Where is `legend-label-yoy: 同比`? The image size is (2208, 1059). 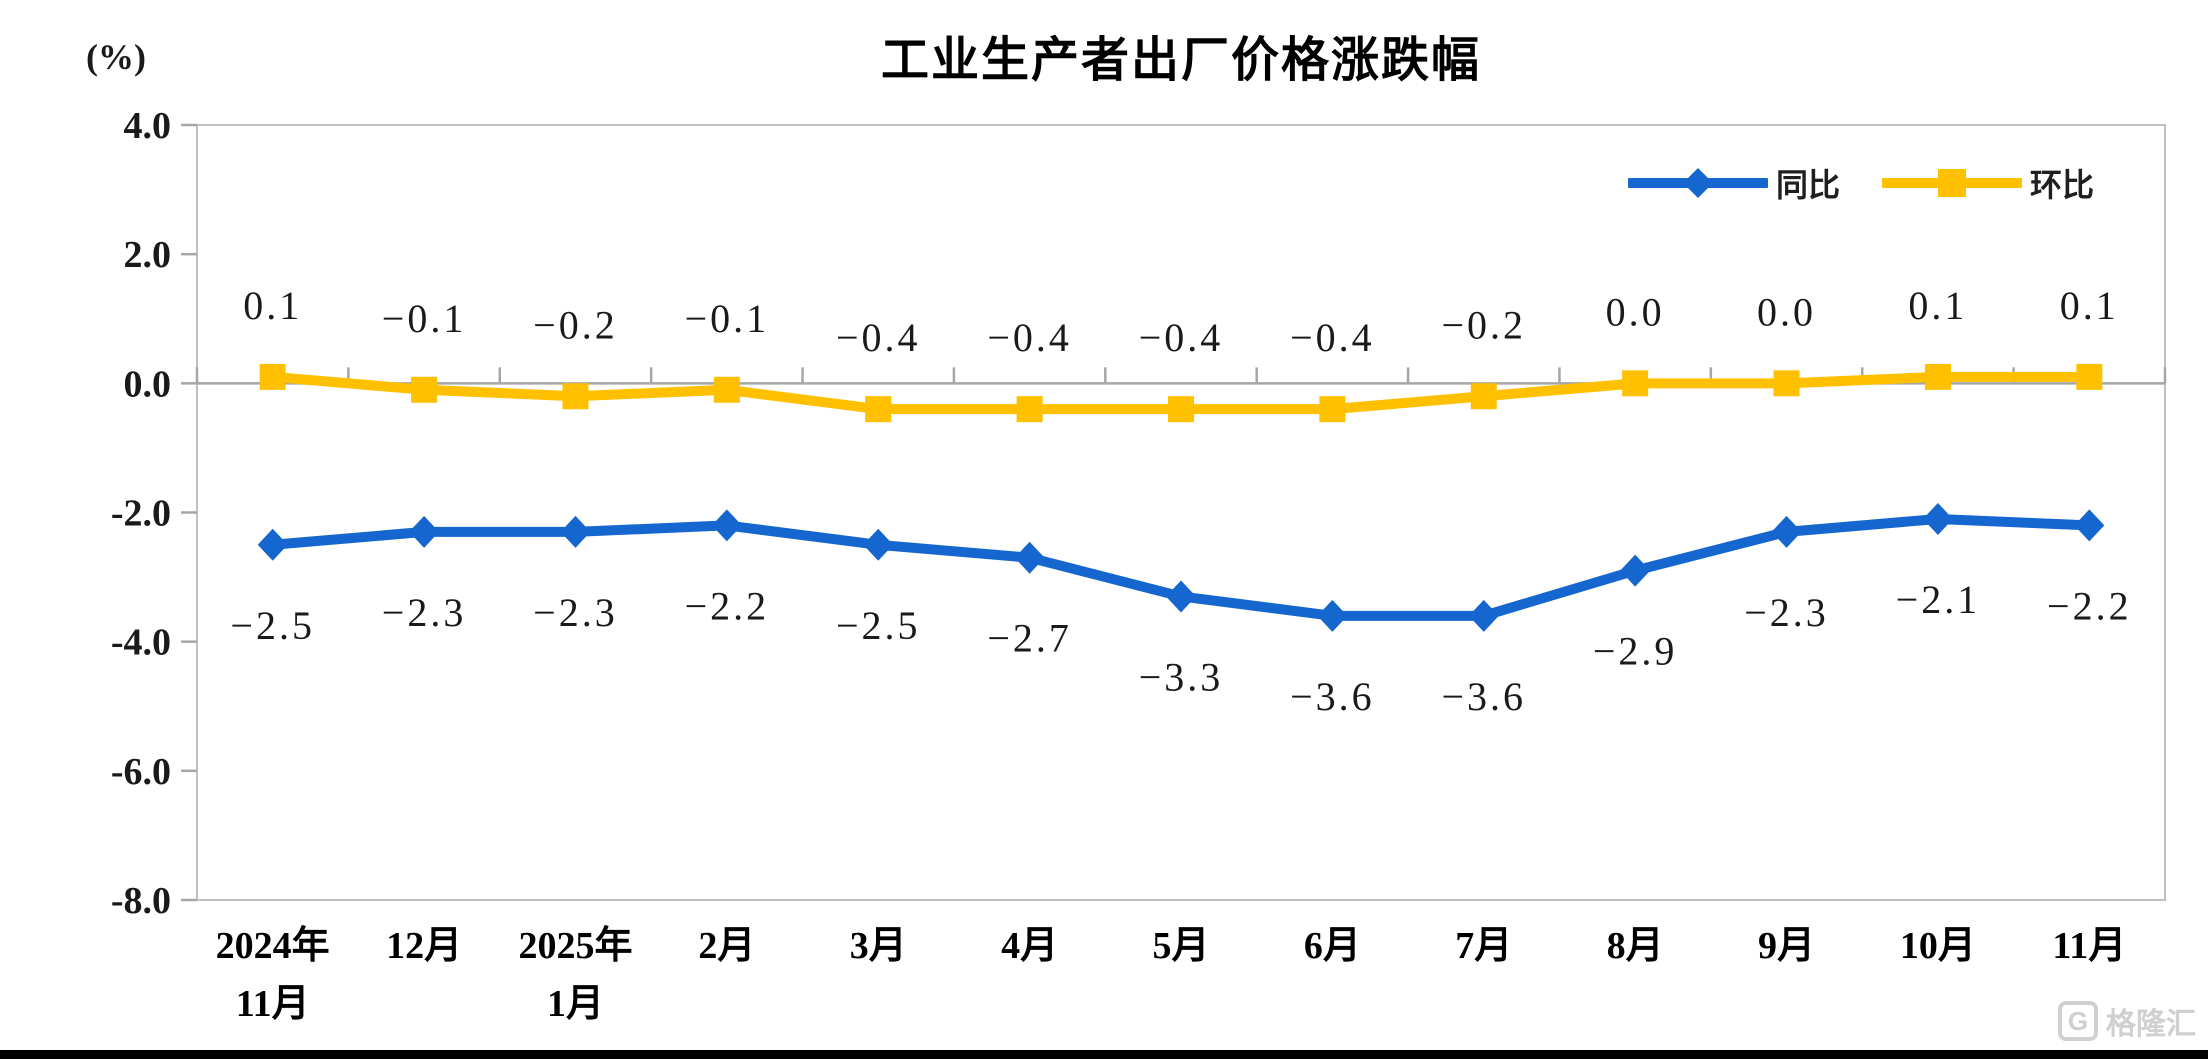 legend-label-yoy: 同比 is located at coordinates (1808, 185).